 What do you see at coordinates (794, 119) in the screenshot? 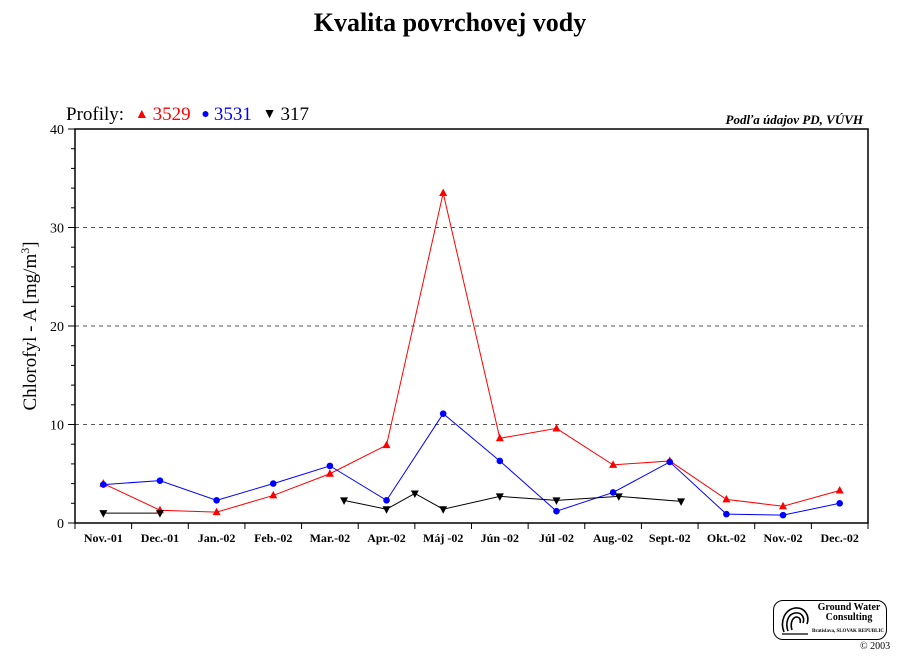
I see `source-note: Podľa údajov PD, VÚVH` at bounding box center [794, 119].